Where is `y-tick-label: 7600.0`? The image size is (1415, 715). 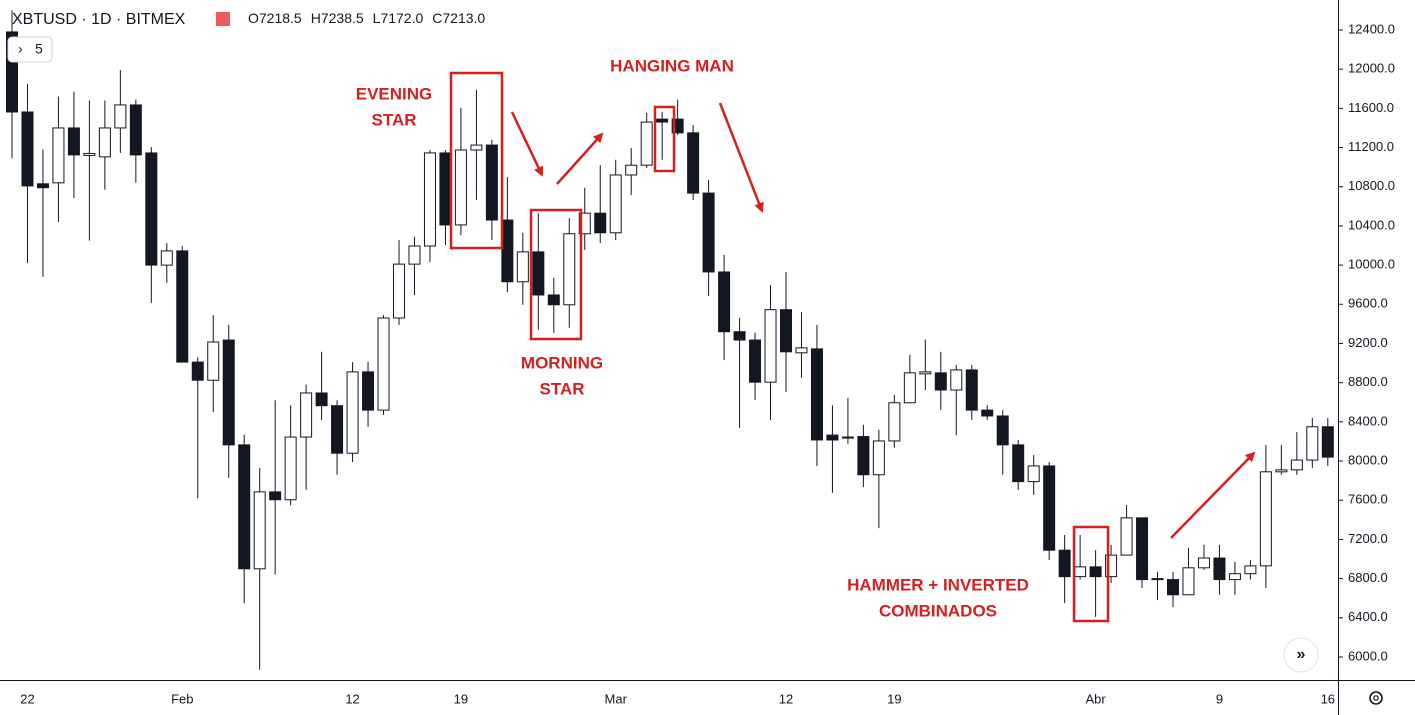
y-tick-label: 7600.0 is located at coordinates (1368, 499).